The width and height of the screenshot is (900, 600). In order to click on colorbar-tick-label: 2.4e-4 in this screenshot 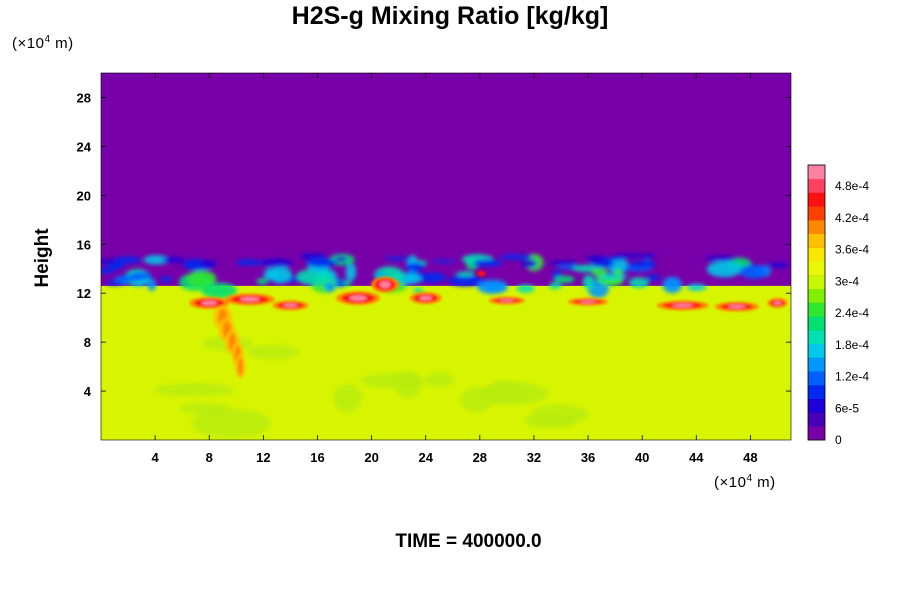, I will do `click(852, 313)`.